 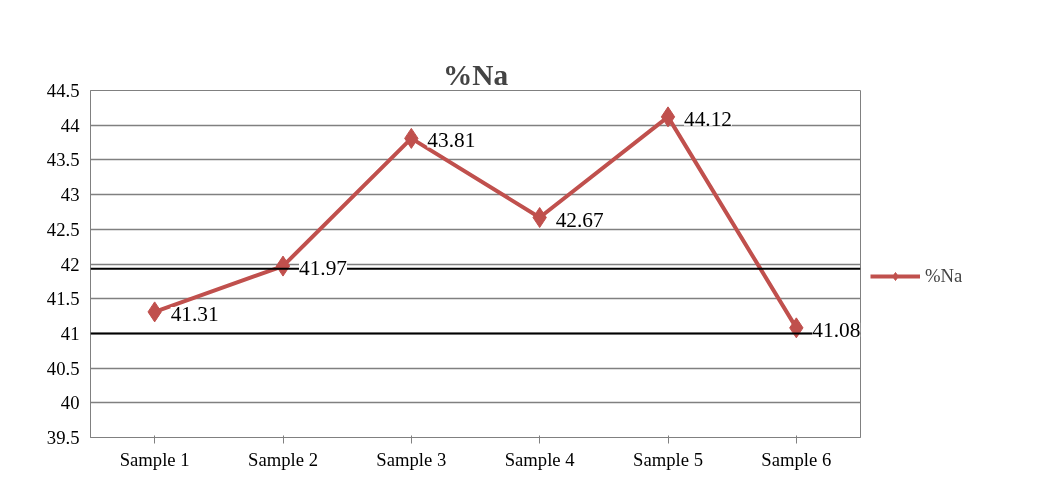 I want to click on x-tick-label: Sample 6, so click(x=796, y=459).